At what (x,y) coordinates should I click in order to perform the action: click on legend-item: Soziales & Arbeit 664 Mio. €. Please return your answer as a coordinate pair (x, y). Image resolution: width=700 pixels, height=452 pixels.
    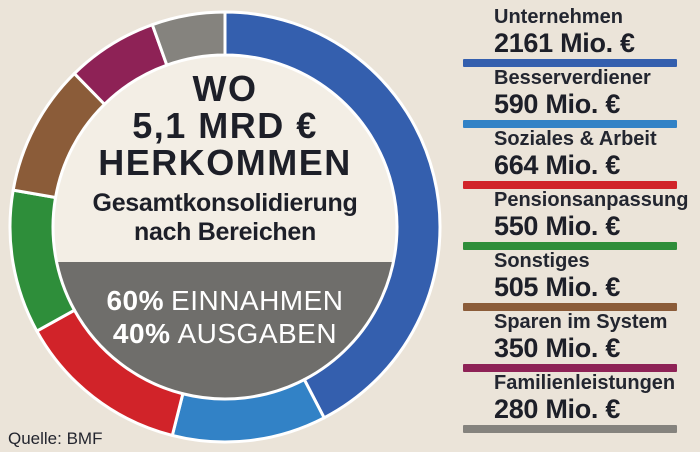
    Looking at the image, I should click on (570, 158).